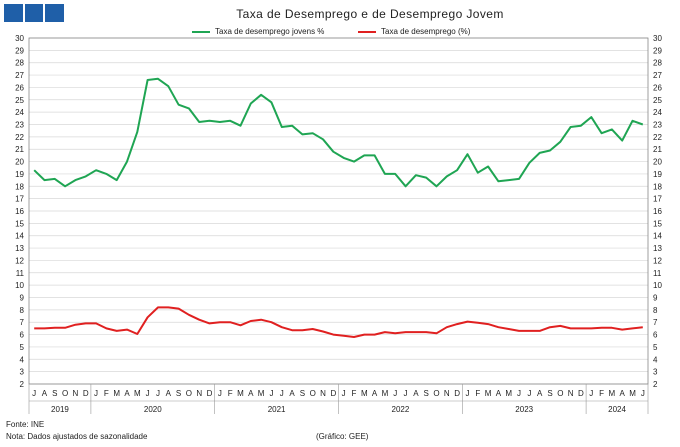 This screenshot has height=447, width=680. What do you see at coordinates (270, 31) in the screenshot?
I see `legend-label-youth: Taxa de desemprego jovens %` at bounding box center [270, 31].